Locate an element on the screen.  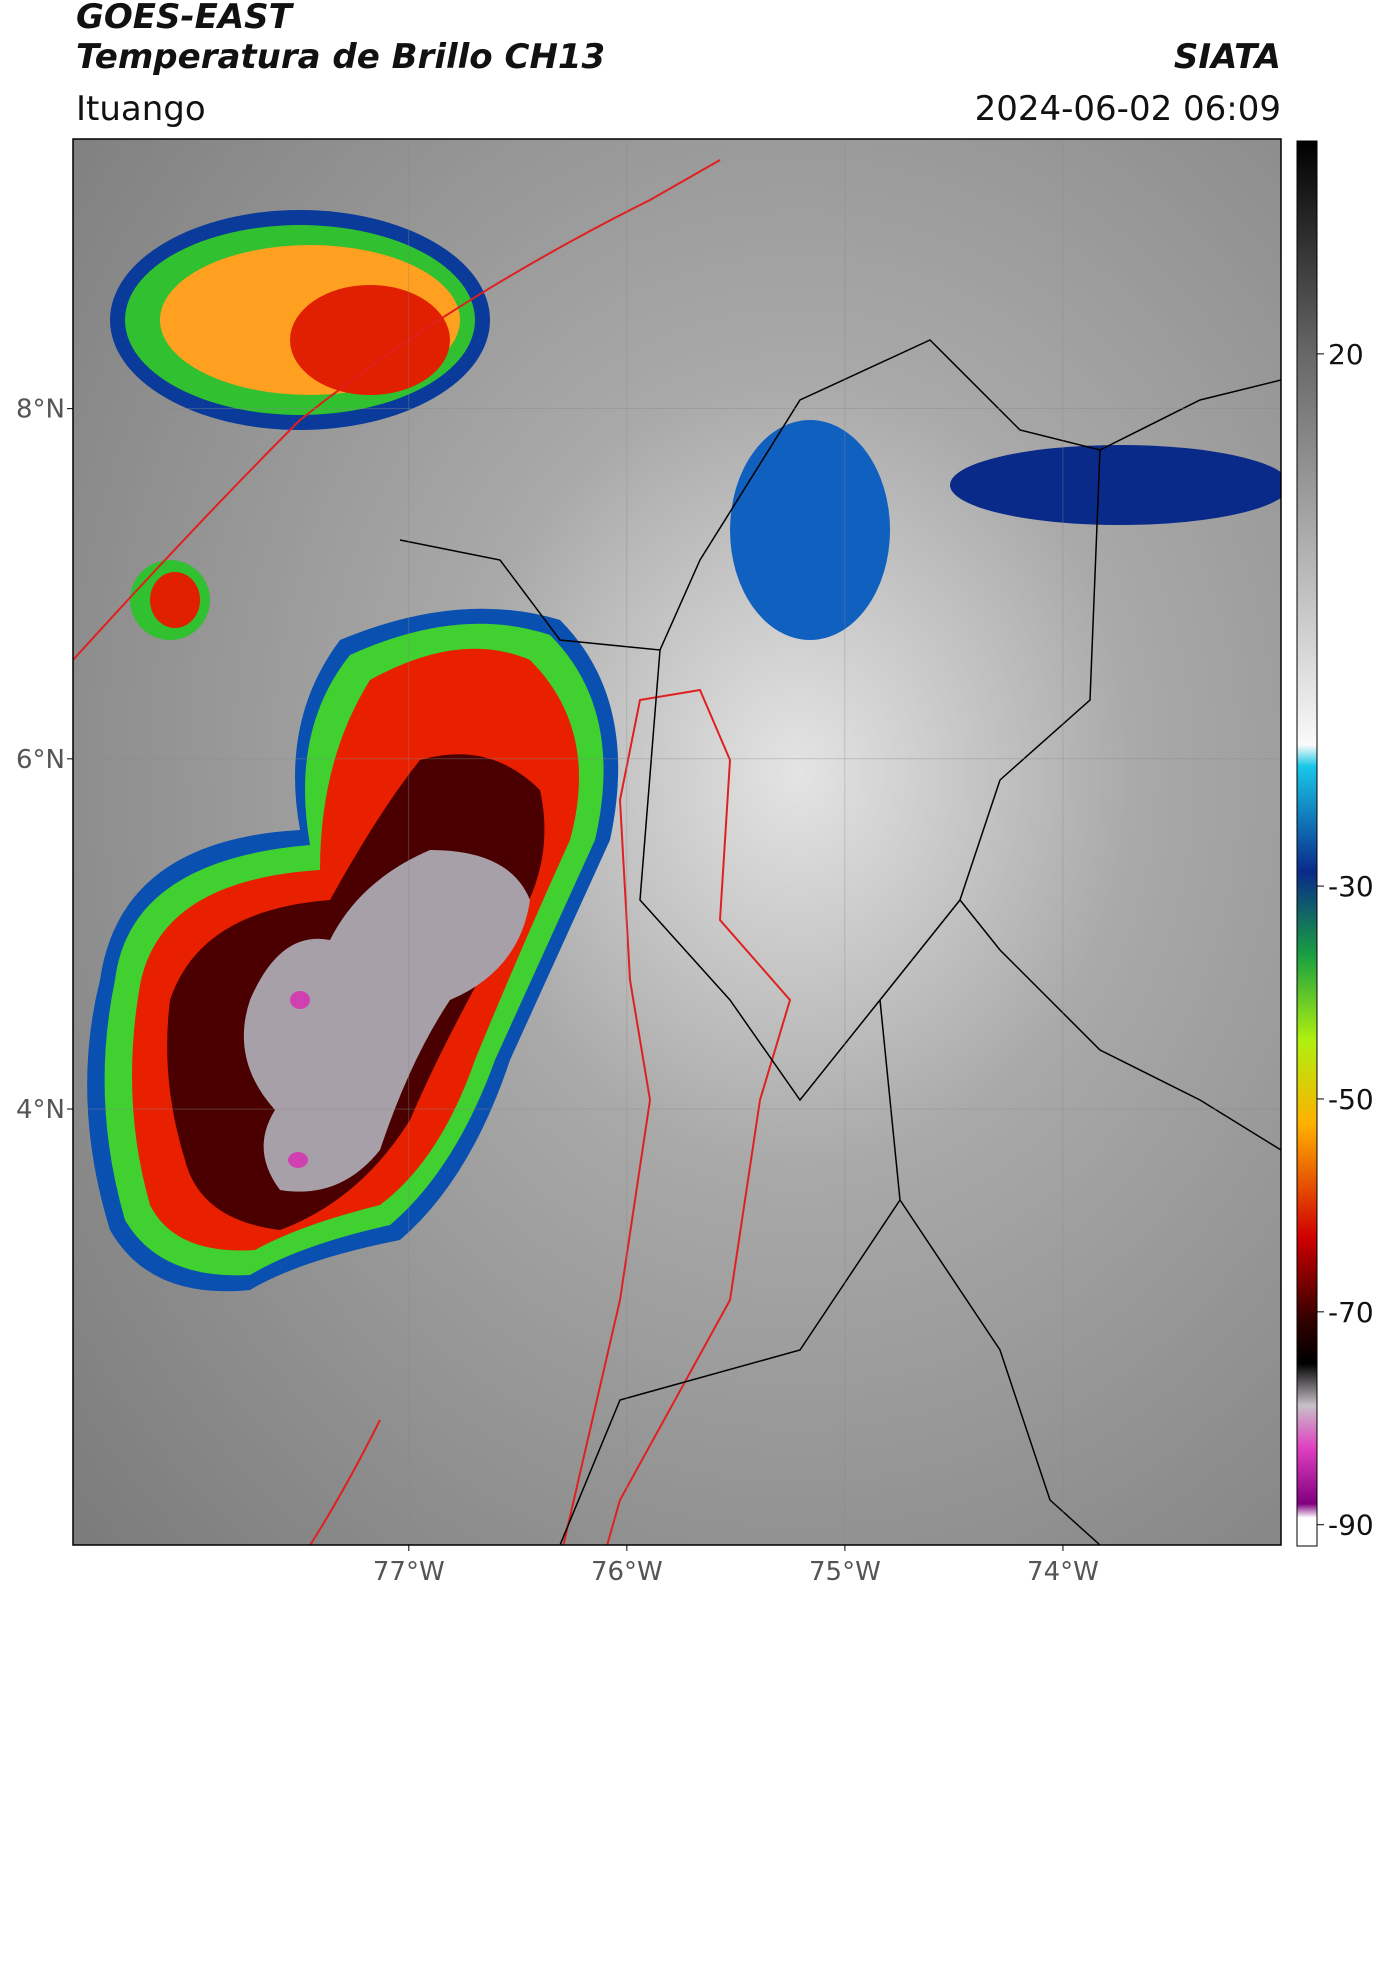
colorbar-tick-label: -90 is located at coordinates (1351, 1525).